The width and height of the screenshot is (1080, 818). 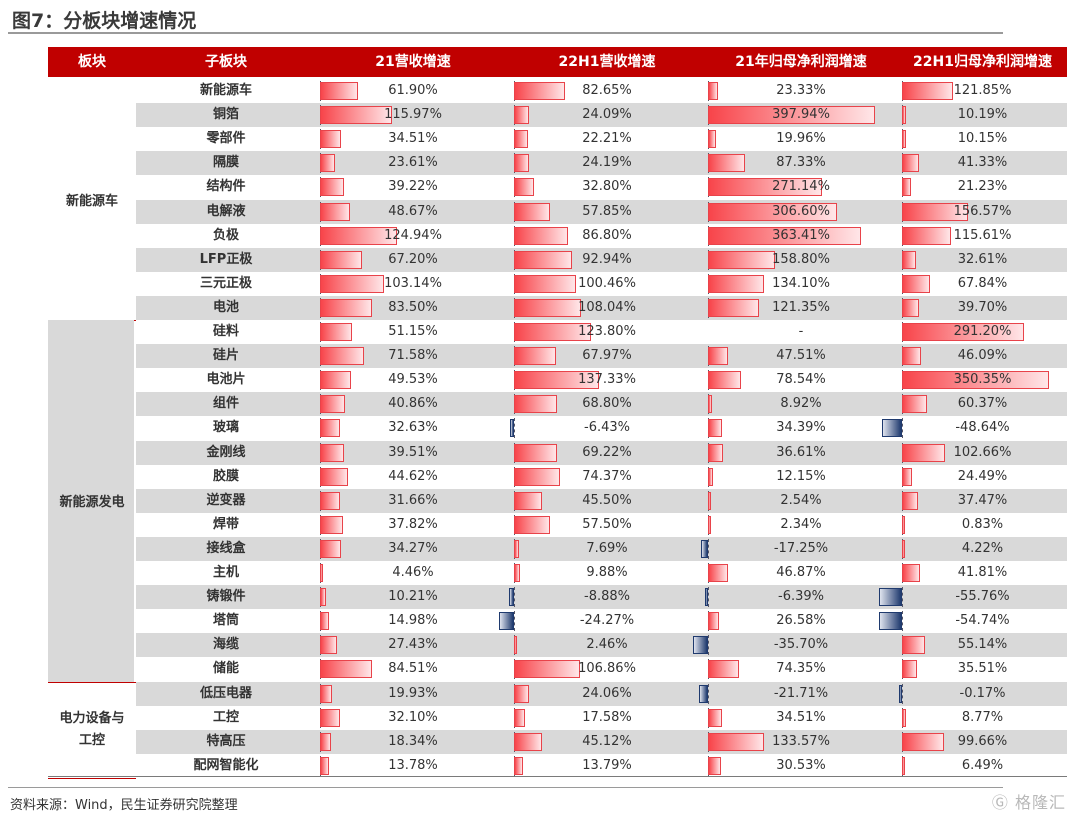 What do you see at coordinates (607, 283) in the screenshot?
I see `data-label: 100.46%` at bounding box center [607, 283].